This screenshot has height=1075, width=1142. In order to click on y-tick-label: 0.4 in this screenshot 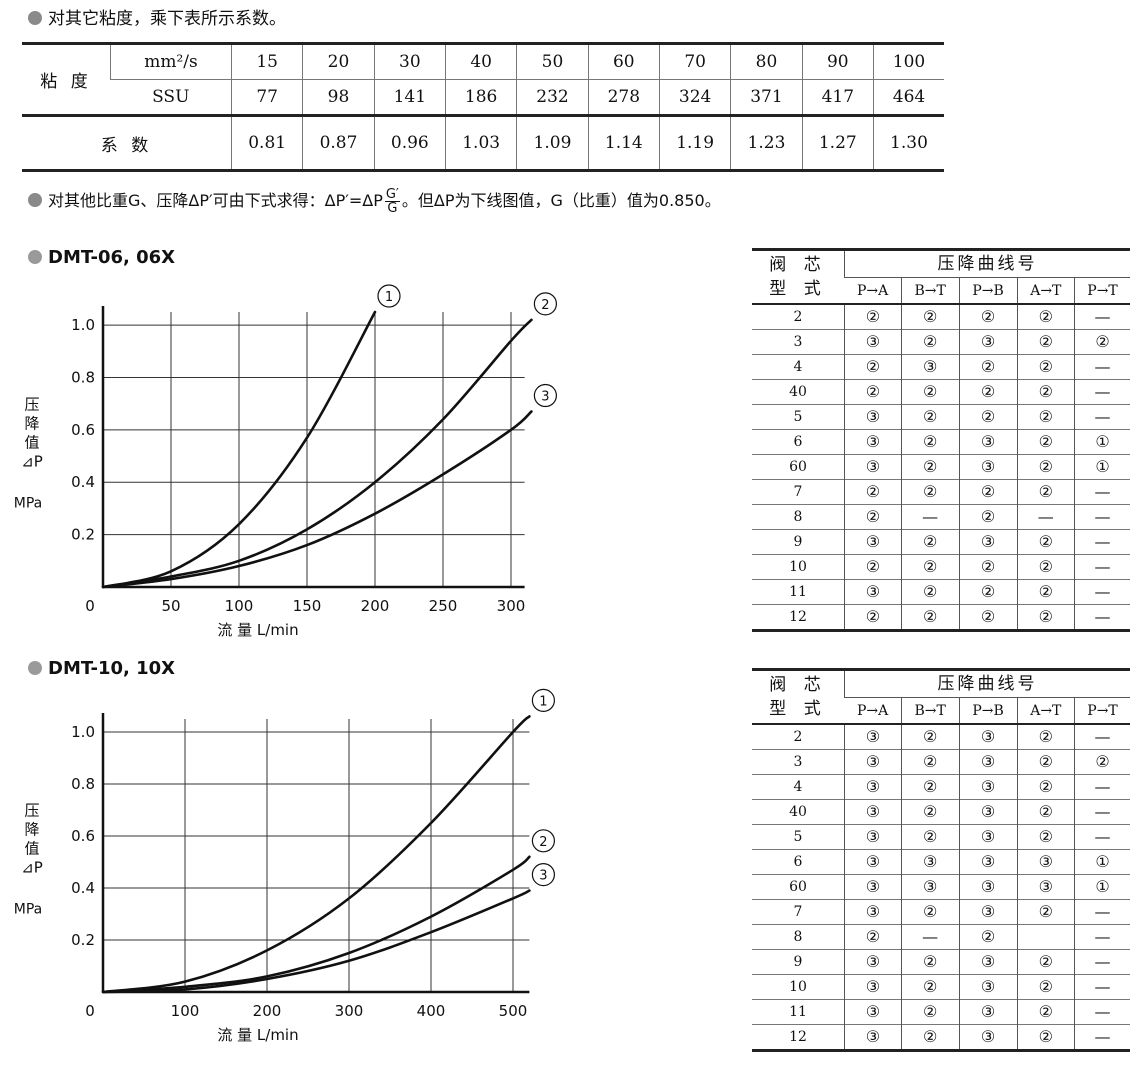, I will do `click(83, 482)`.